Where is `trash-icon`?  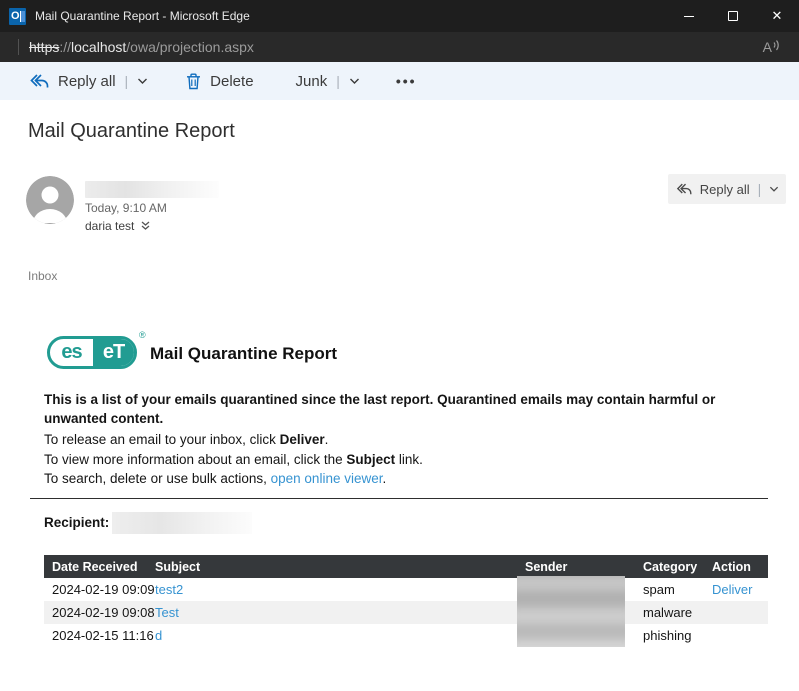
trash-icon is located at coordinates (194, 81).